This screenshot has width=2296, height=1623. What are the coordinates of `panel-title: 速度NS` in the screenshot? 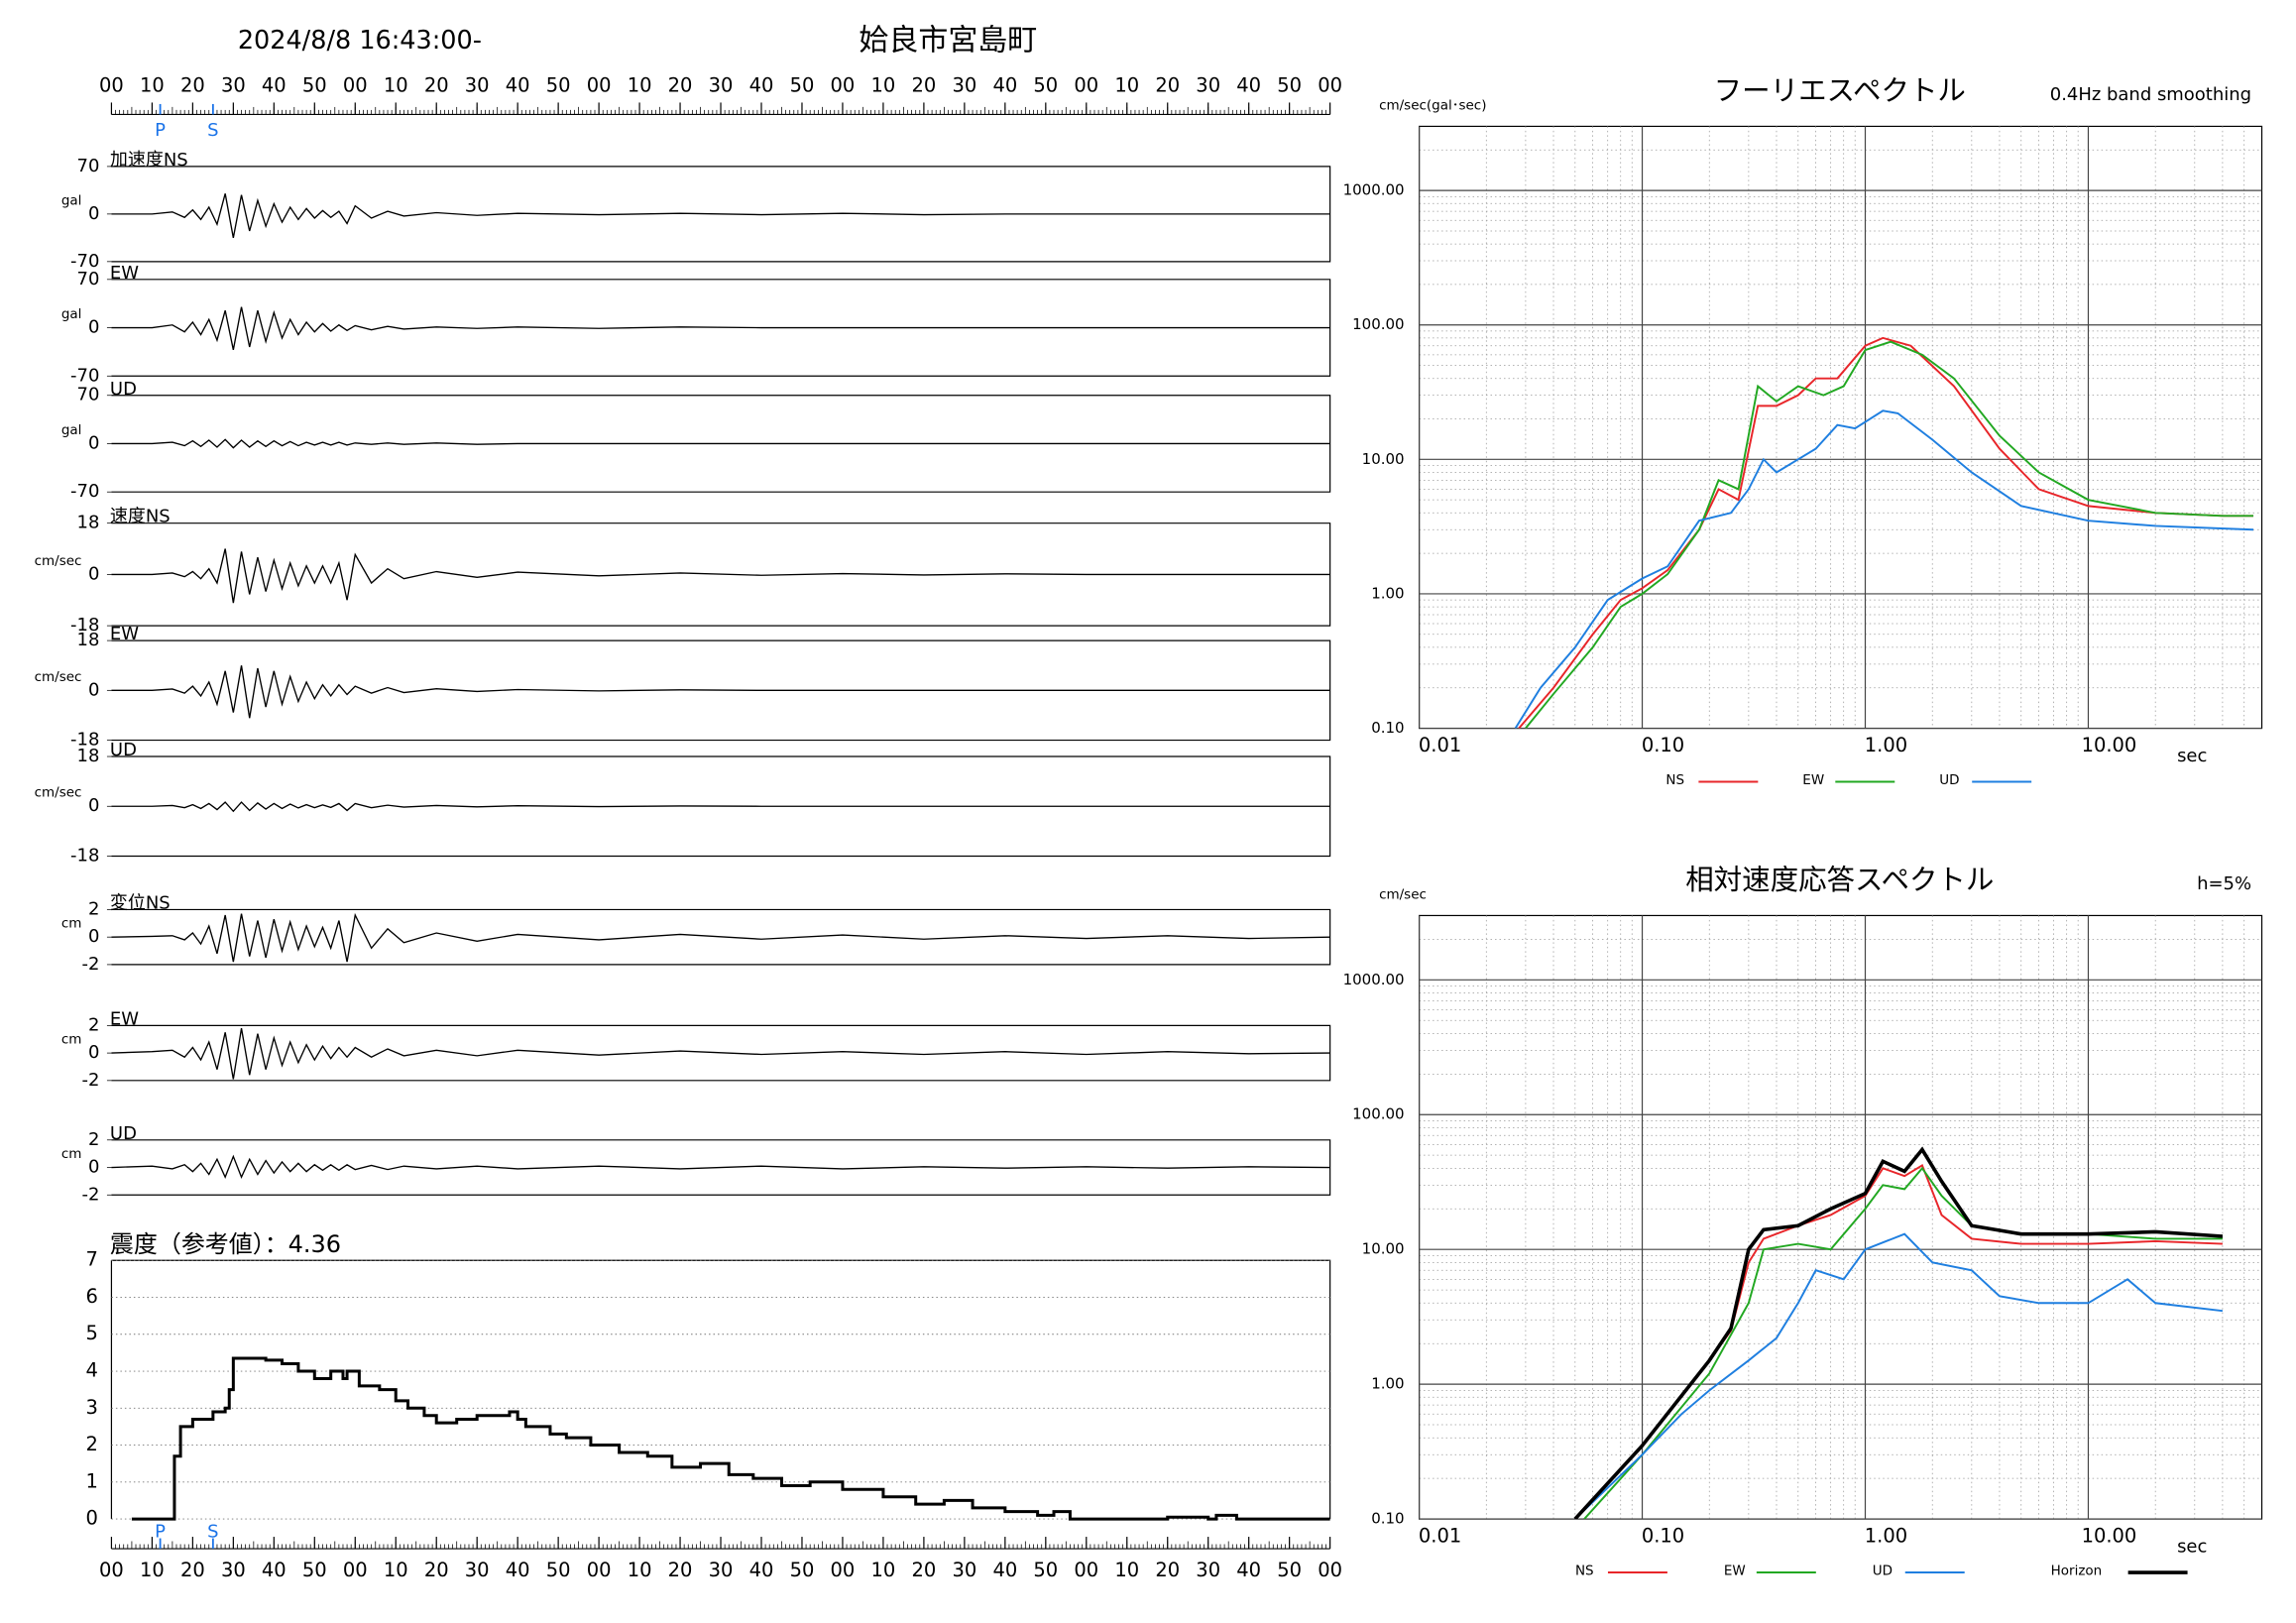 It's located at (141, 517).